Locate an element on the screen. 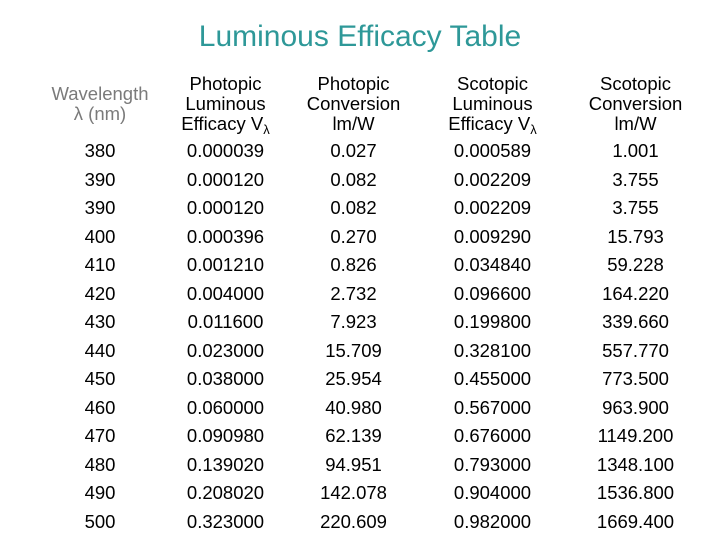  table-row: 460 0.060000 40.980 0.567000 963.900 is located at coordinates (371, 408).